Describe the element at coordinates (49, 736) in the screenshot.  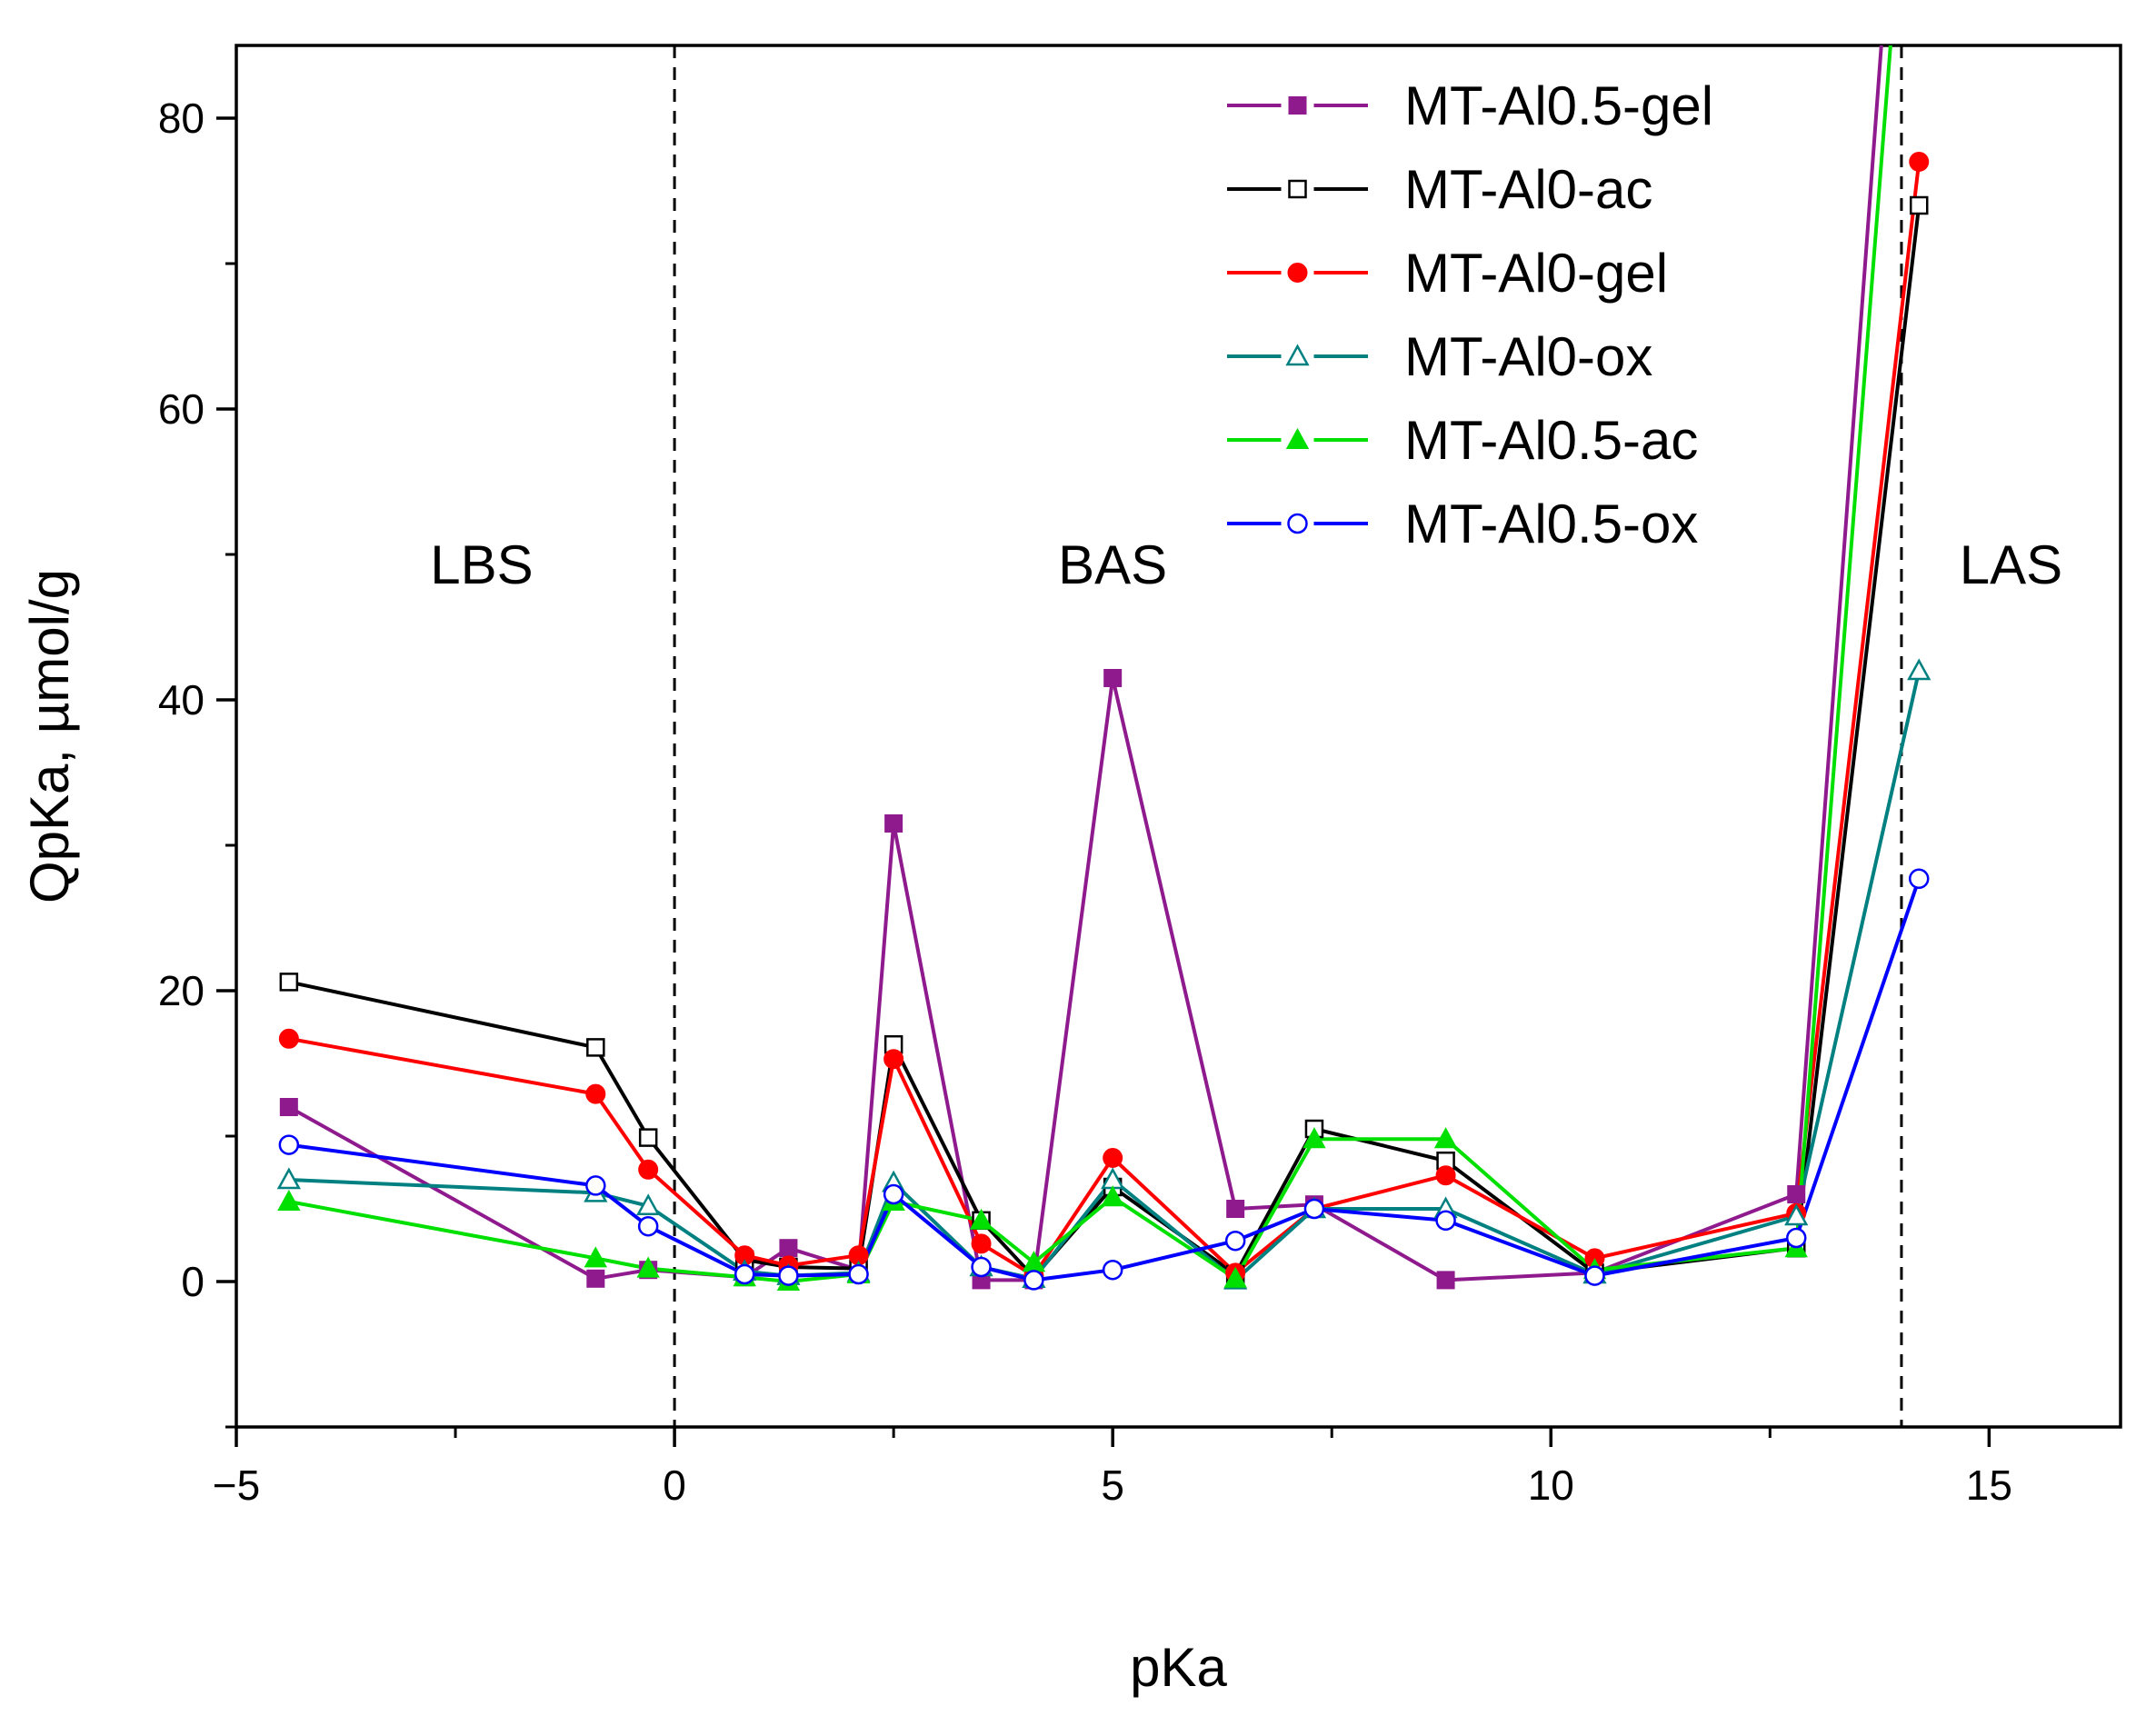
I see `y-axis-title: QpKa, µmol/g` at that location.